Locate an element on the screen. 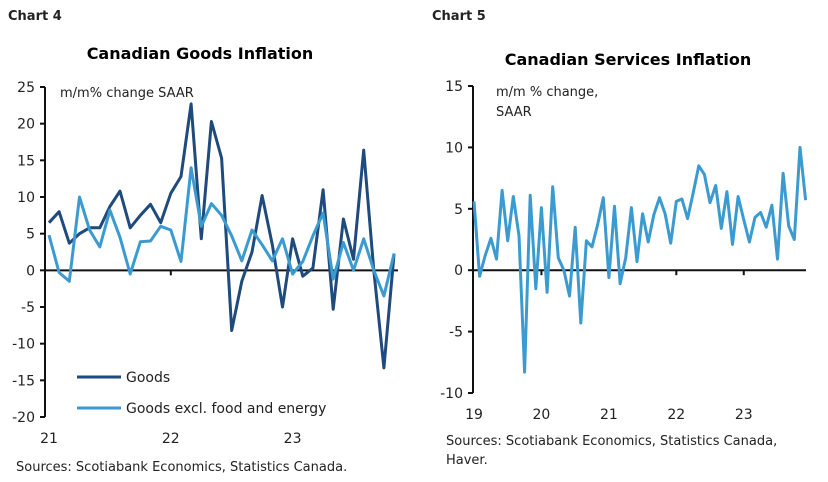 This screenshot has height=482, width=828. chart4-y-tick-label: 5 is located at coordinates (30, 235).